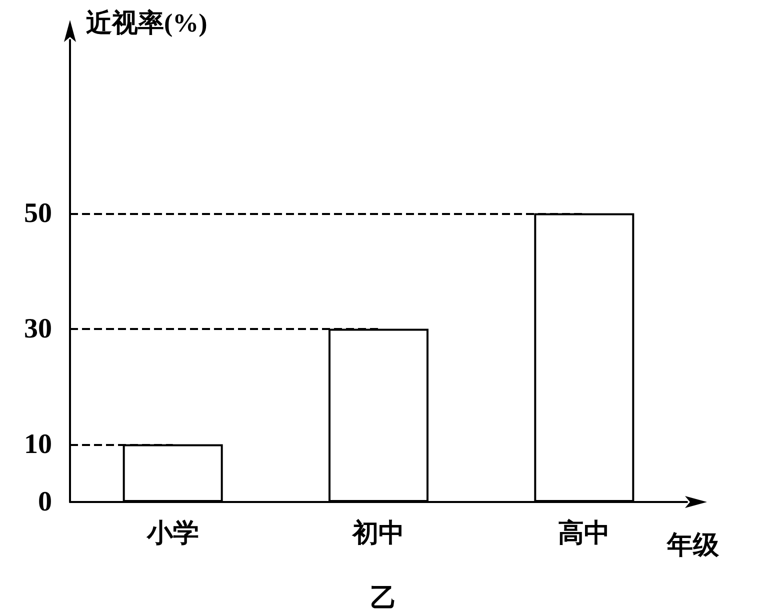 This screenshot has width=767, height=613. What do you see at coordinates (584, 533) in the screenshot?
I see `x-tick-label: 高中` at bounding box center [584, 533].